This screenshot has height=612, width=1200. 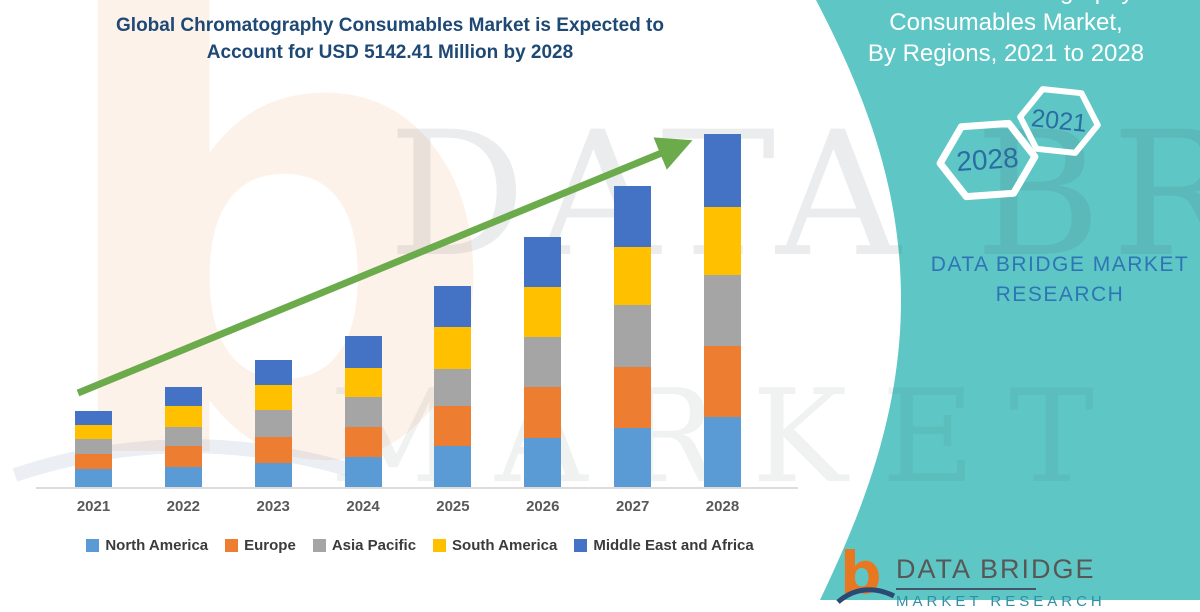 I want to click on bar-2021-asia-pacific, so click(x=93, y=447).